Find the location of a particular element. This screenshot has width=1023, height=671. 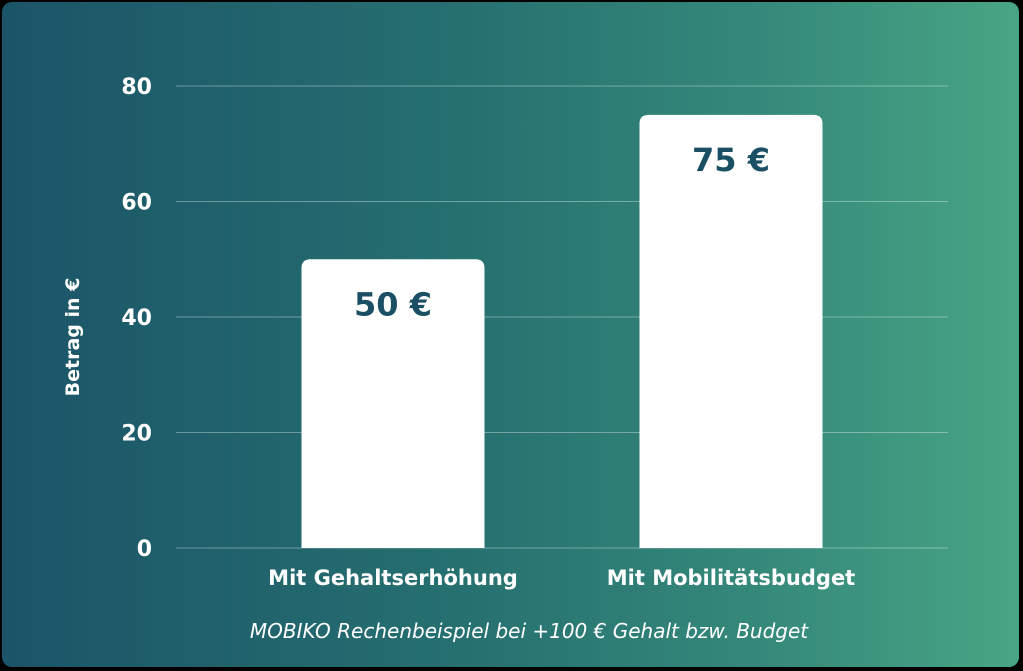

y-axis-ticks: 0 20 40 60 80 is located at coordinates (136, 318).